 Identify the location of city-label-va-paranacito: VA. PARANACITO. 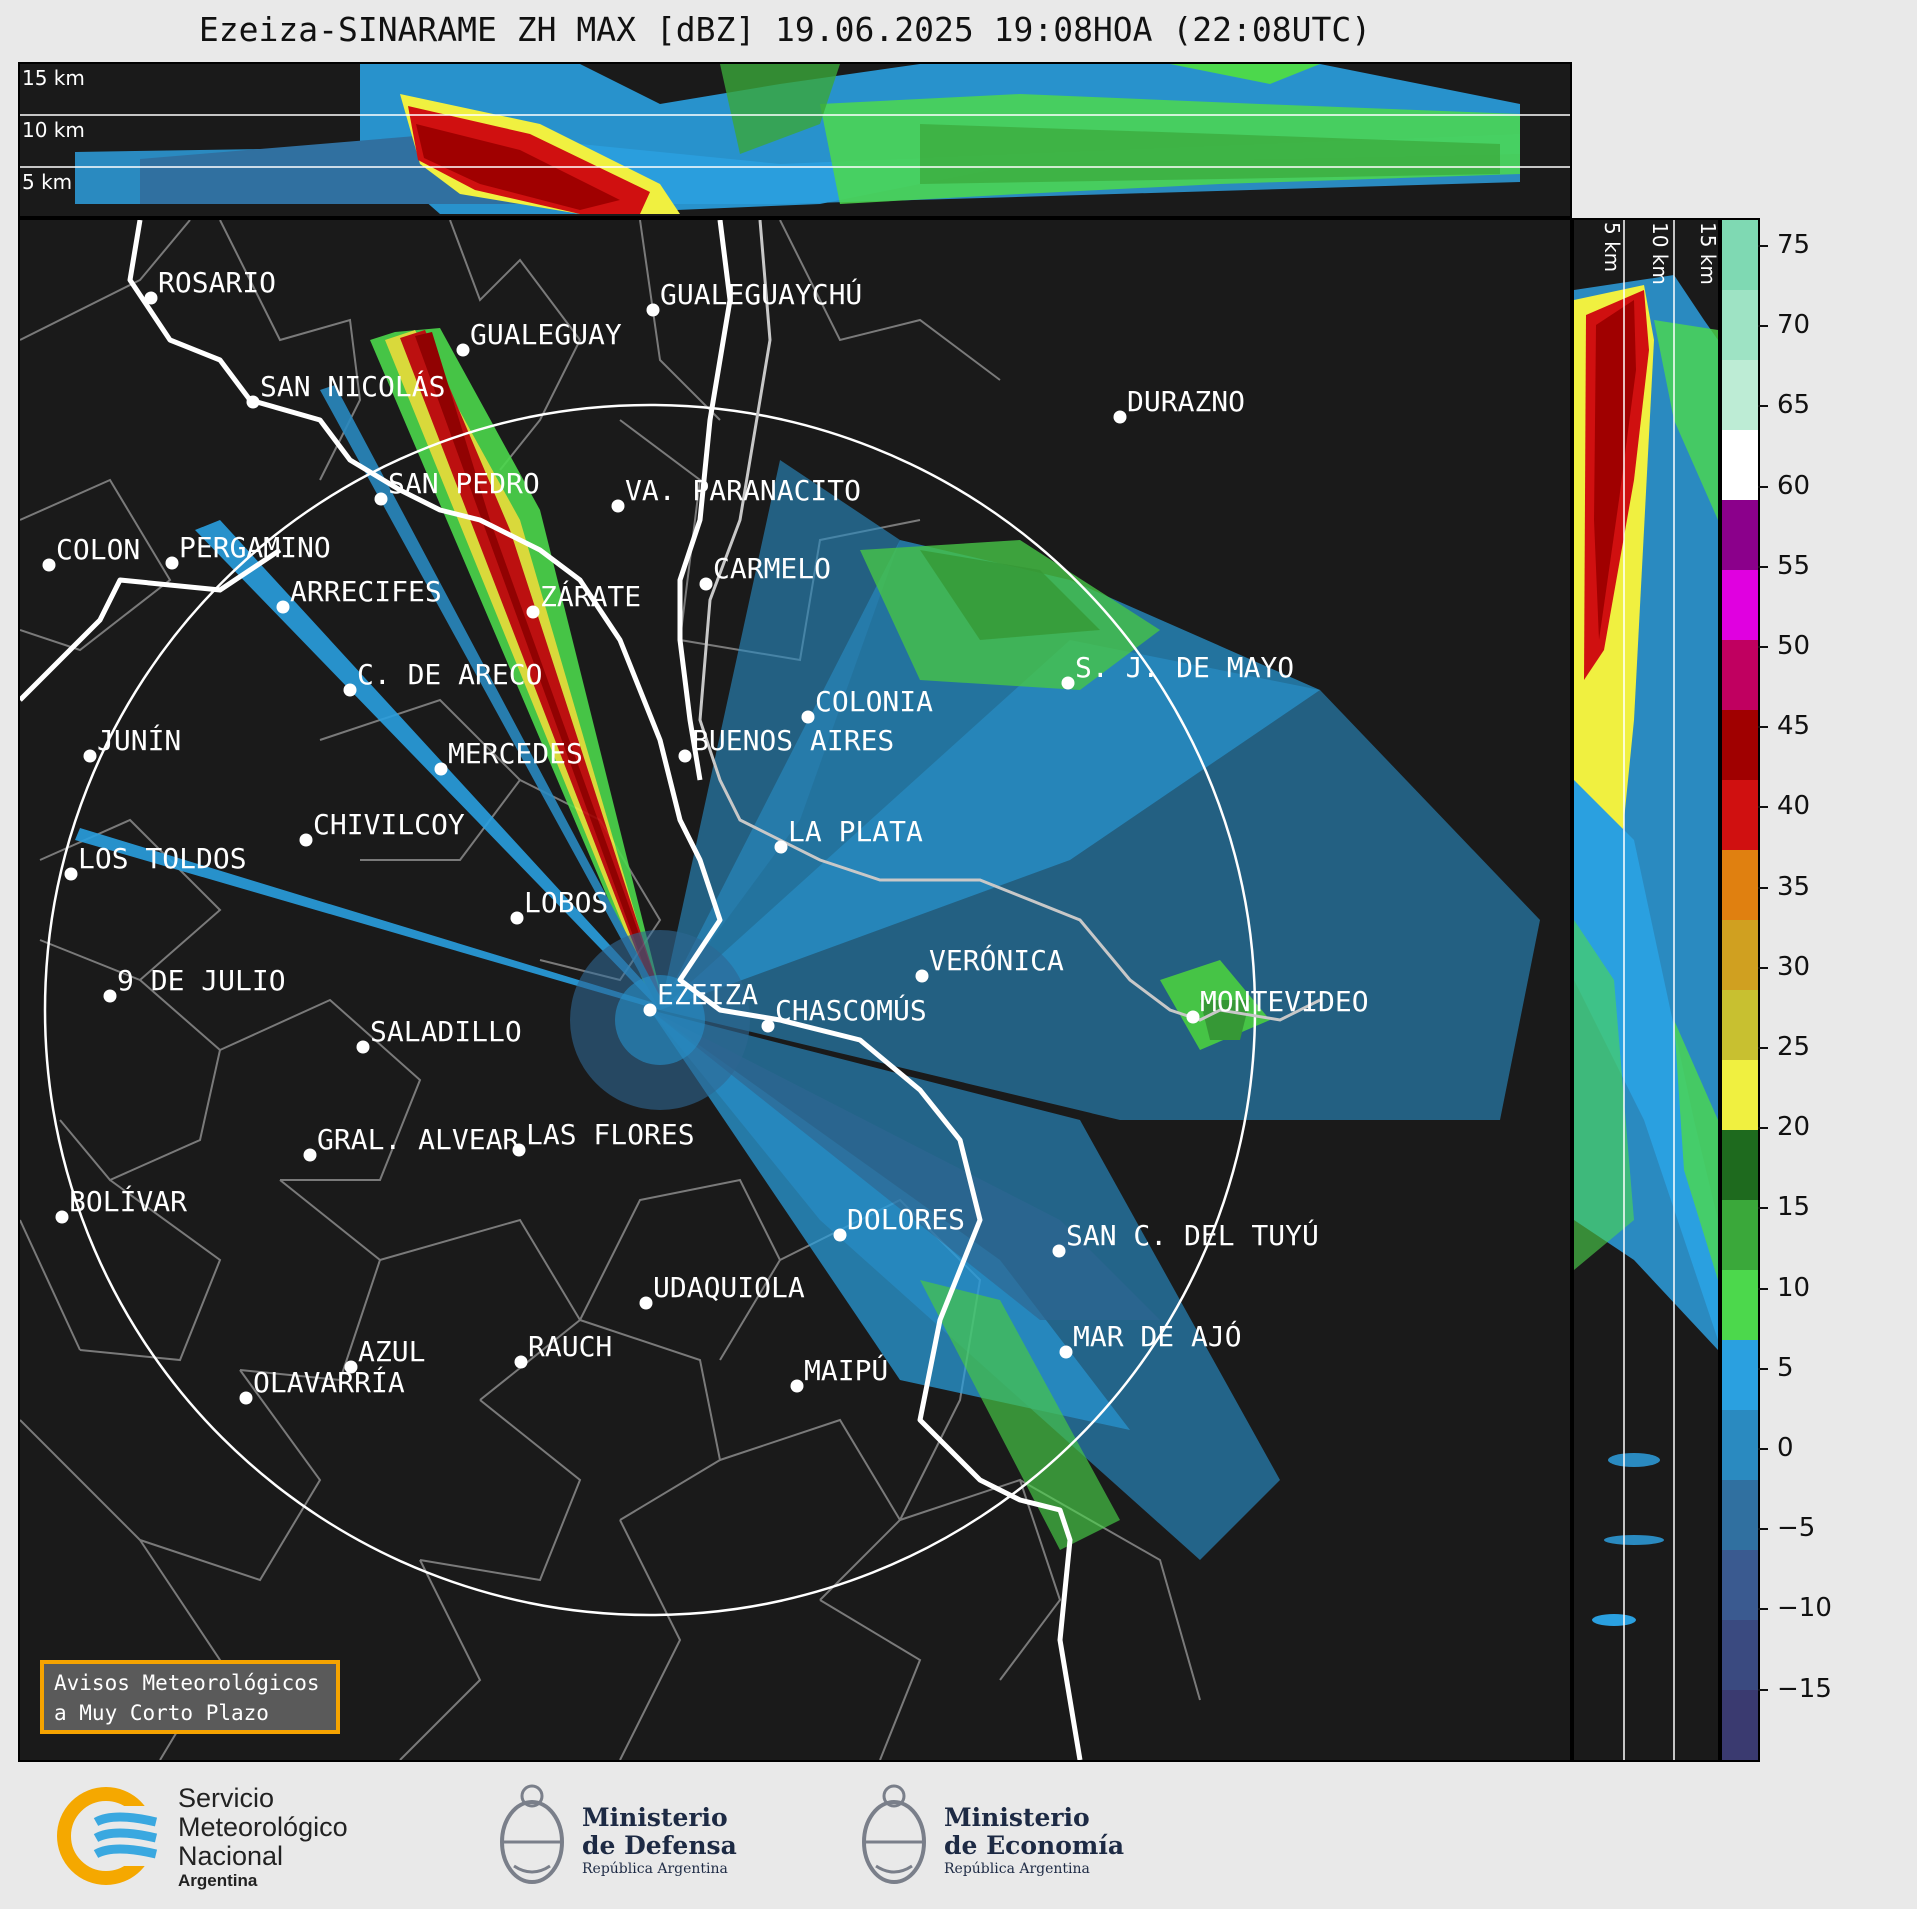
(743, 490).